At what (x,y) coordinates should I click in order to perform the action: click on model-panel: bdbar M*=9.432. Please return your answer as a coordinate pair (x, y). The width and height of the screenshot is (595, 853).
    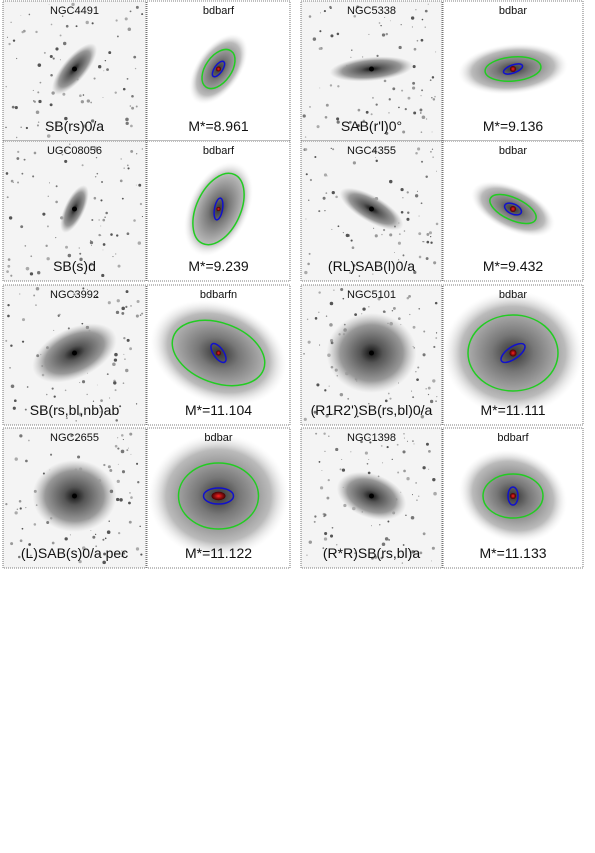
    Looking at the image, I should click on (513, 211).